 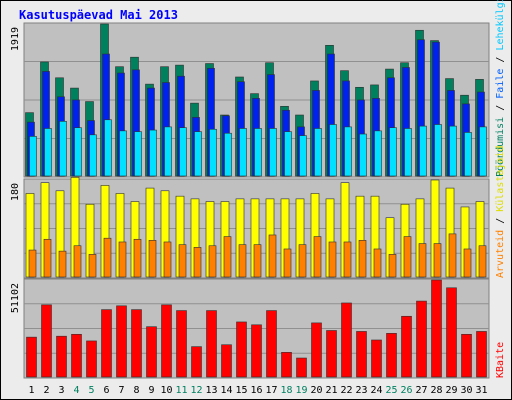 What do you see at coordinates (46, 390) in the screenshot?
I see `x-tick-label: 2` at bounding box center [46, 390].